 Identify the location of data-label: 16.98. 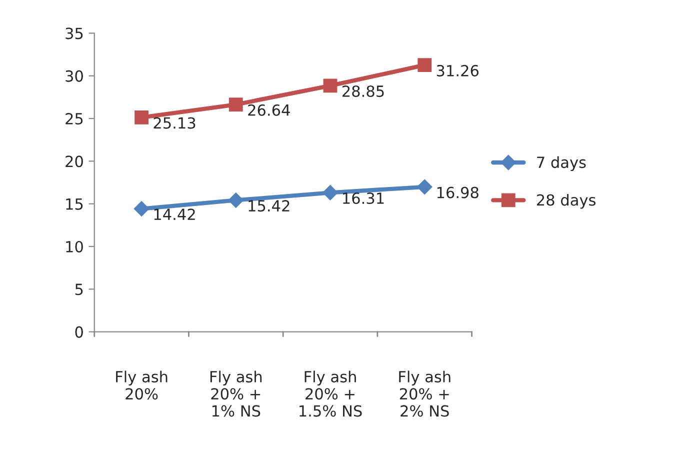
(457, 192).